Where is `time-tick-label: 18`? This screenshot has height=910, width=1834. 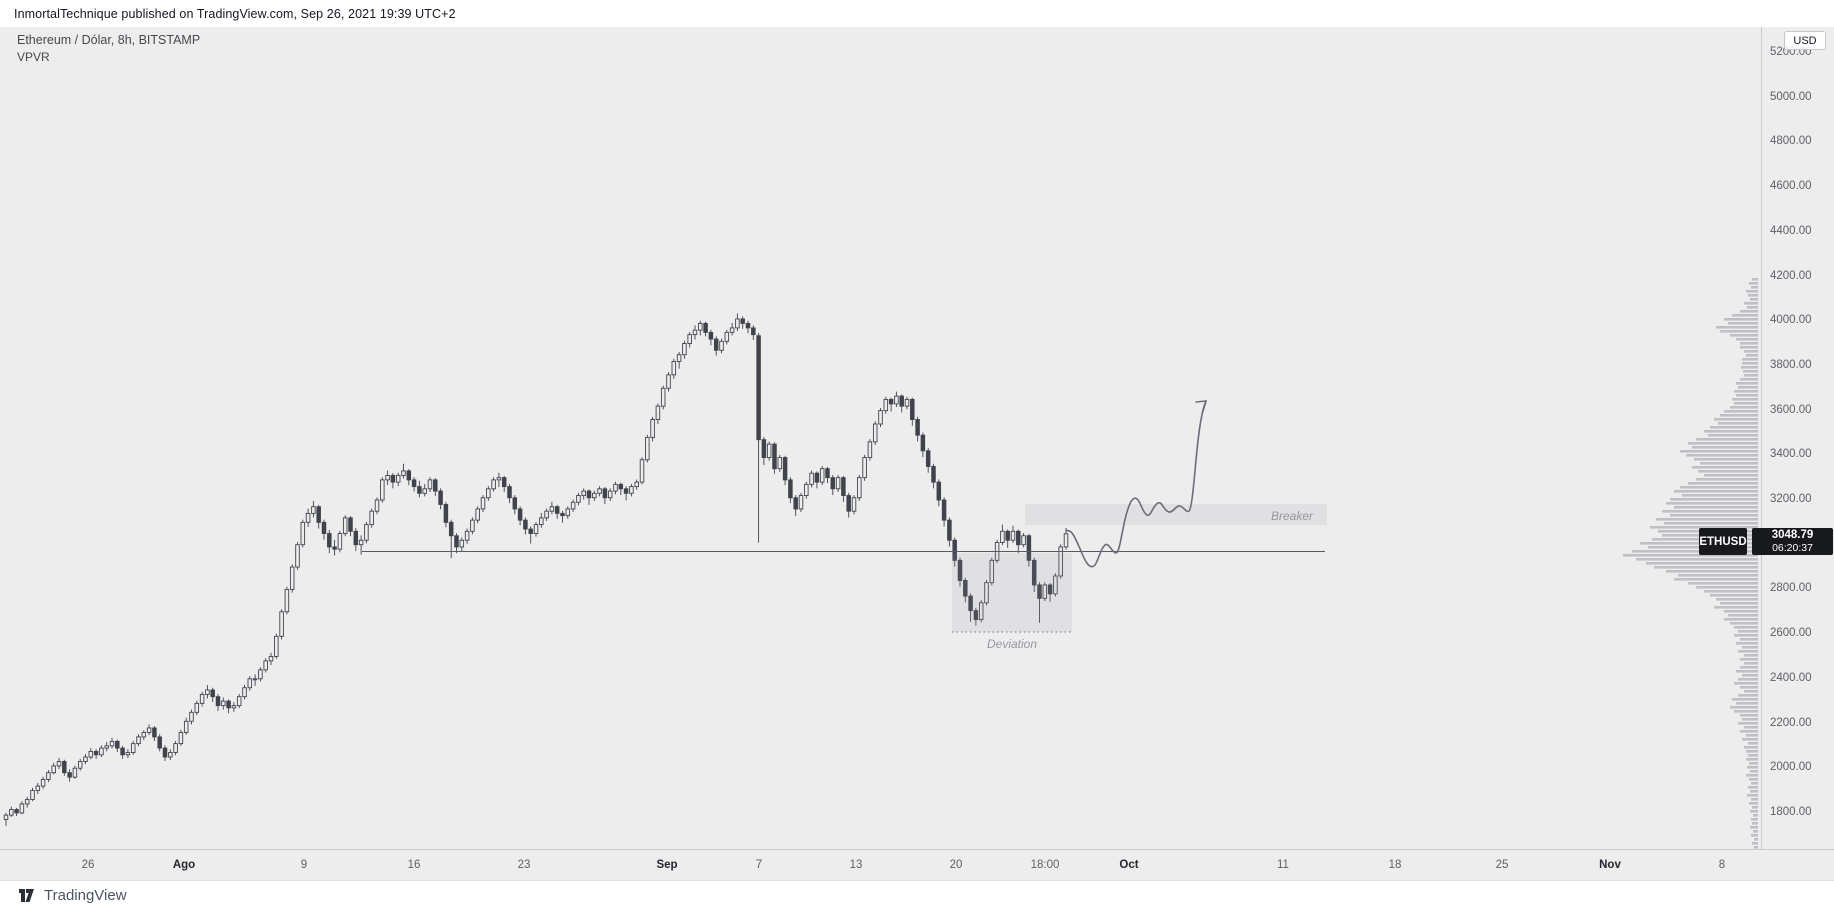 time-tick-label: 18 is located at coordinates (1395, 865).